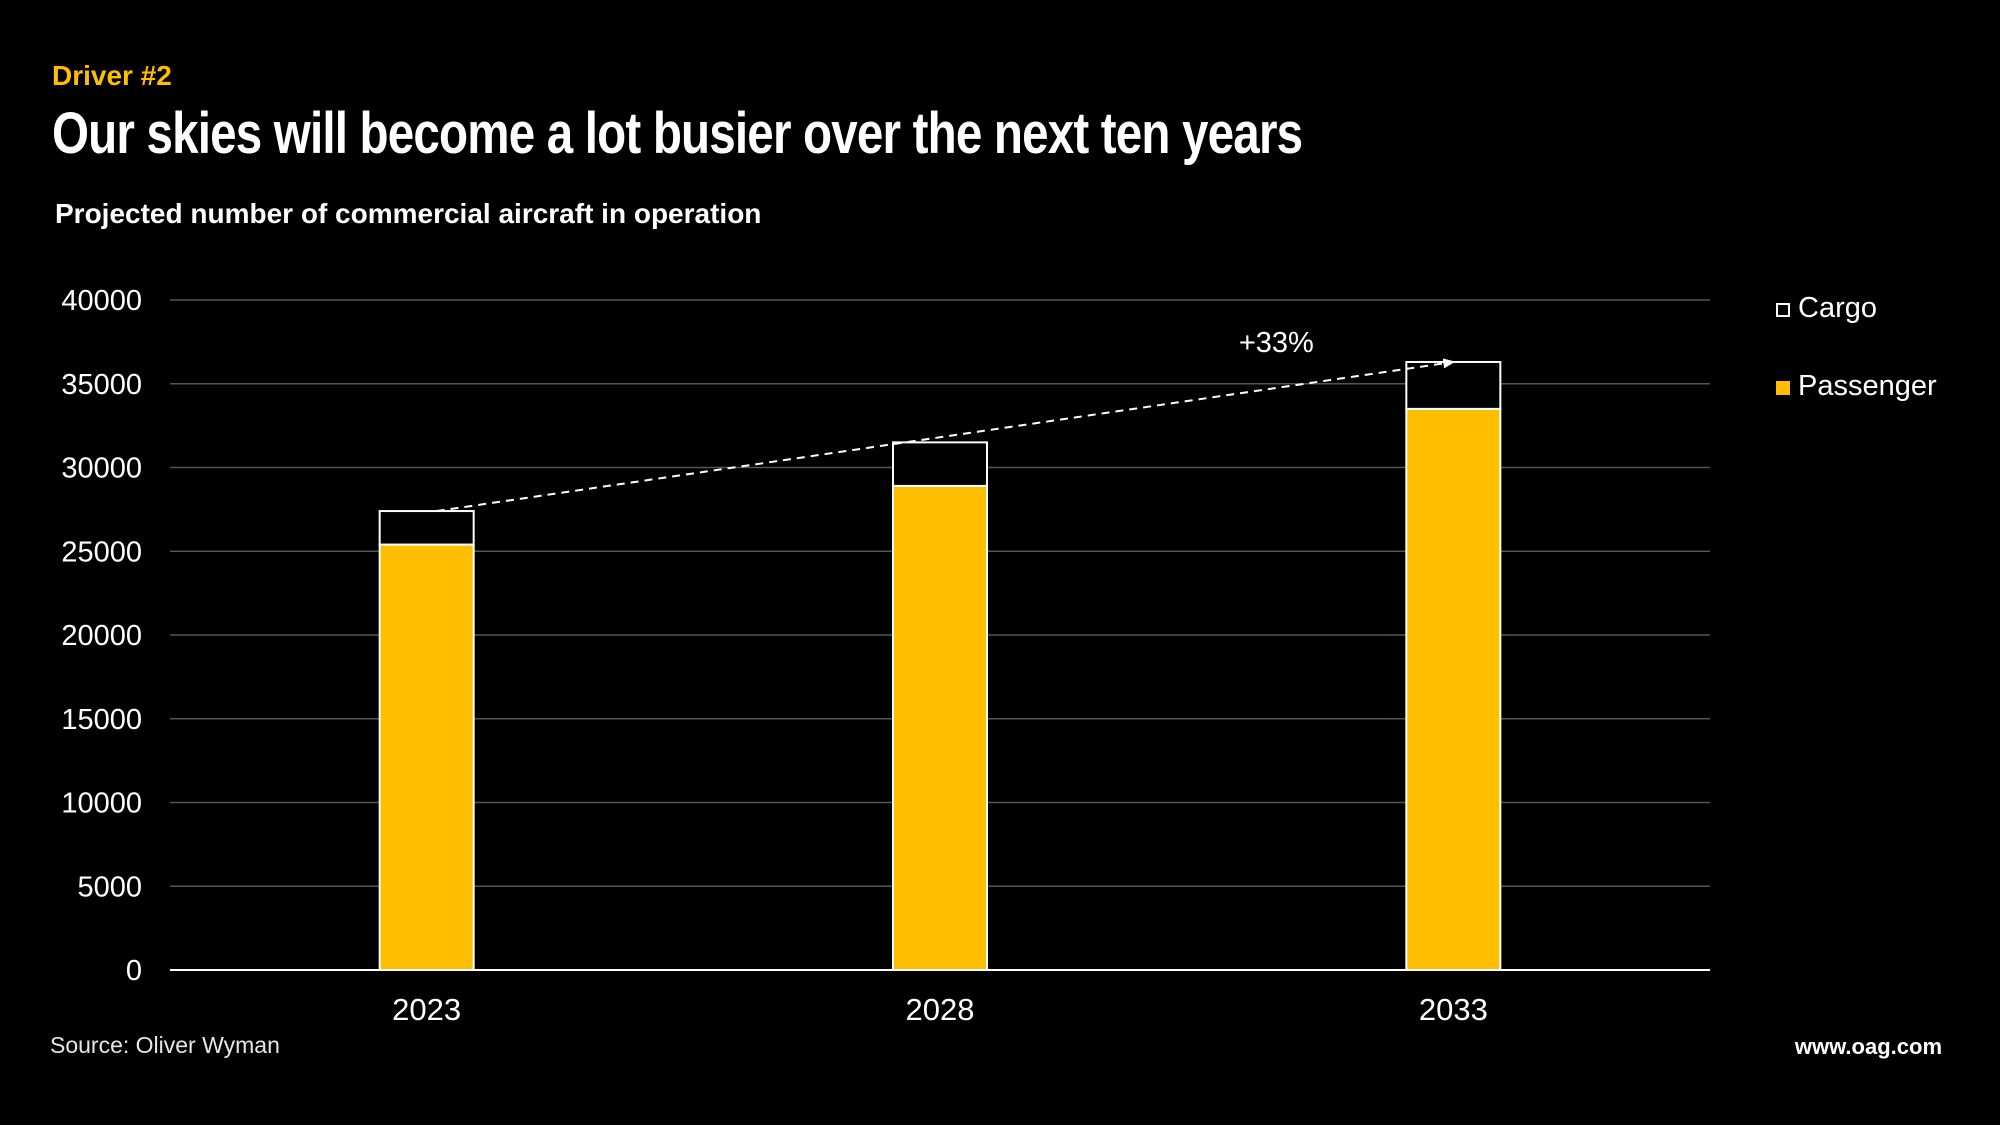  Describe the element at coordinates (1837, 307) in the screenshot. I see `legend-label-cargo: Cargo` at that location.